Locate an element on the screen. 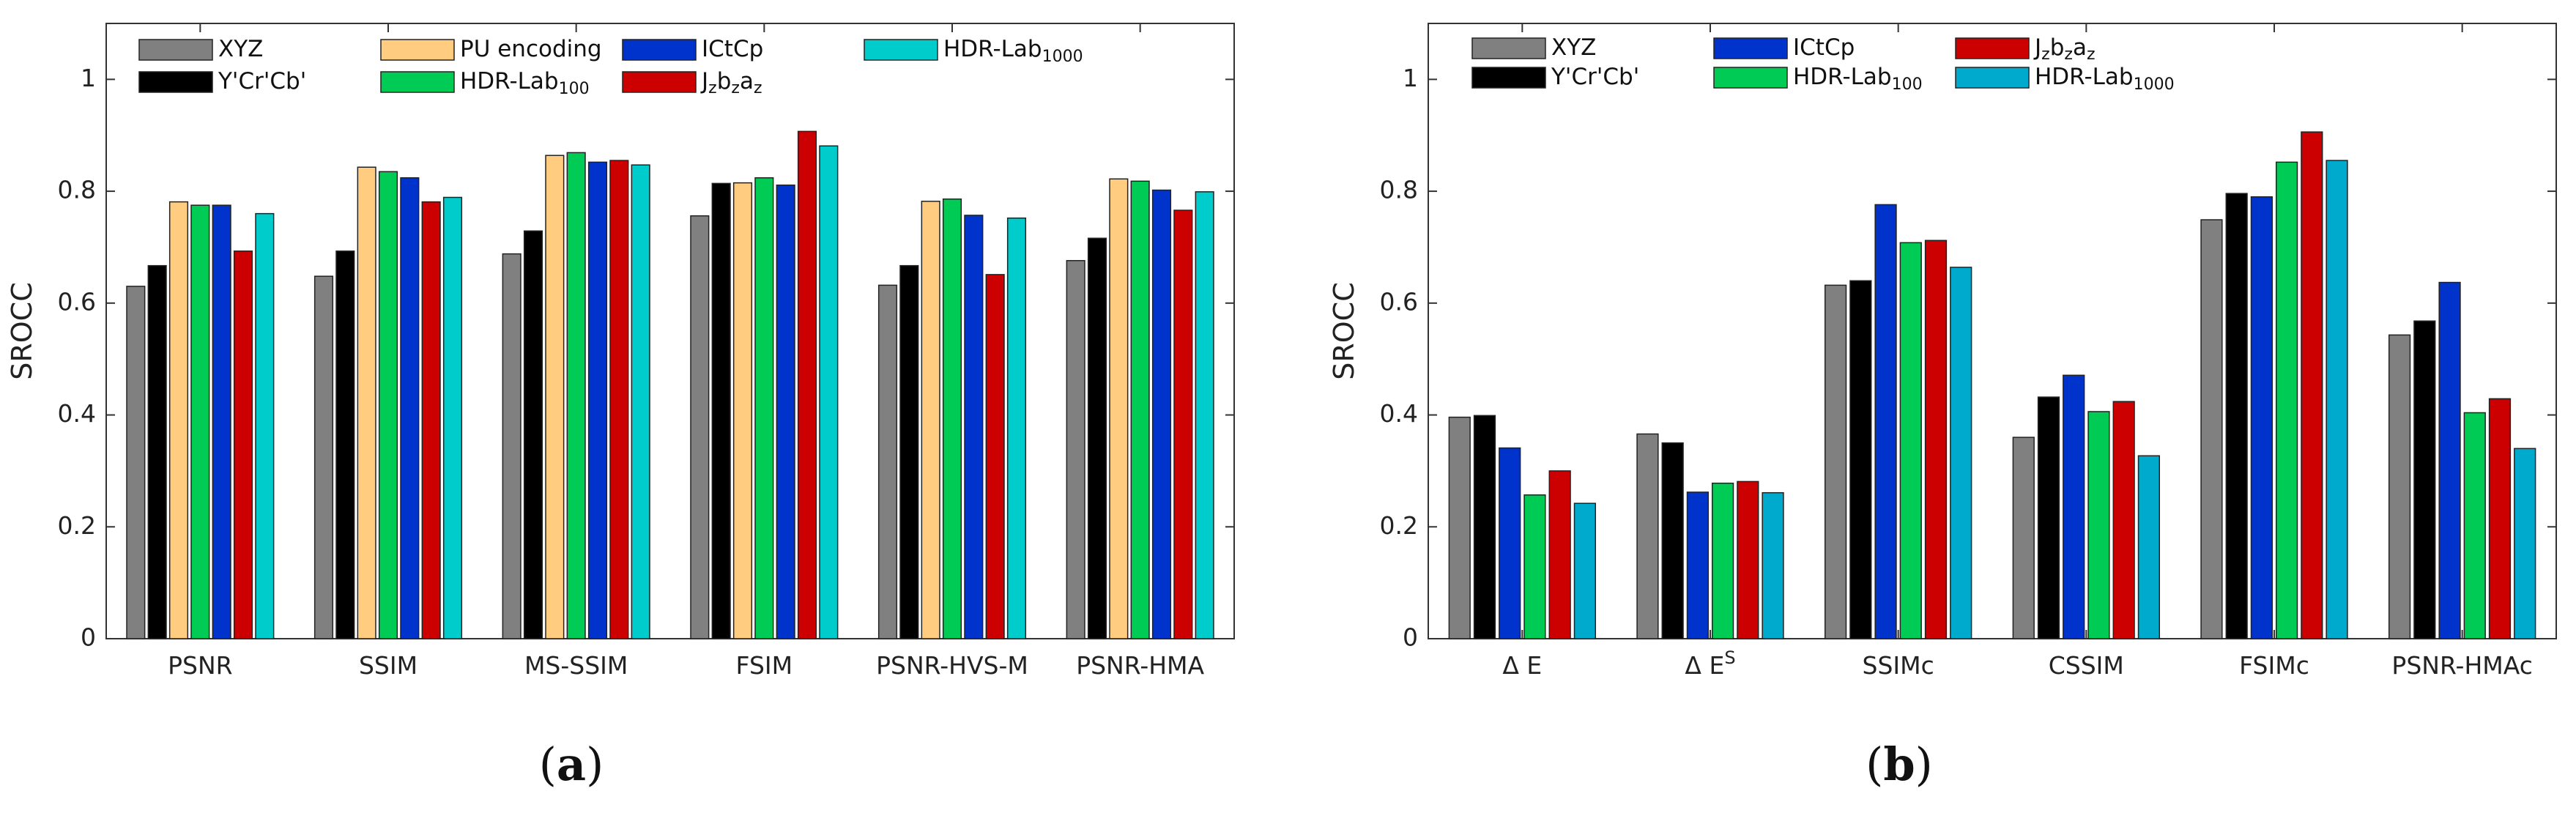 This screenshot has width=2576, height=824. y-axis-title: SROCC is located at coordinates (1344, 331).